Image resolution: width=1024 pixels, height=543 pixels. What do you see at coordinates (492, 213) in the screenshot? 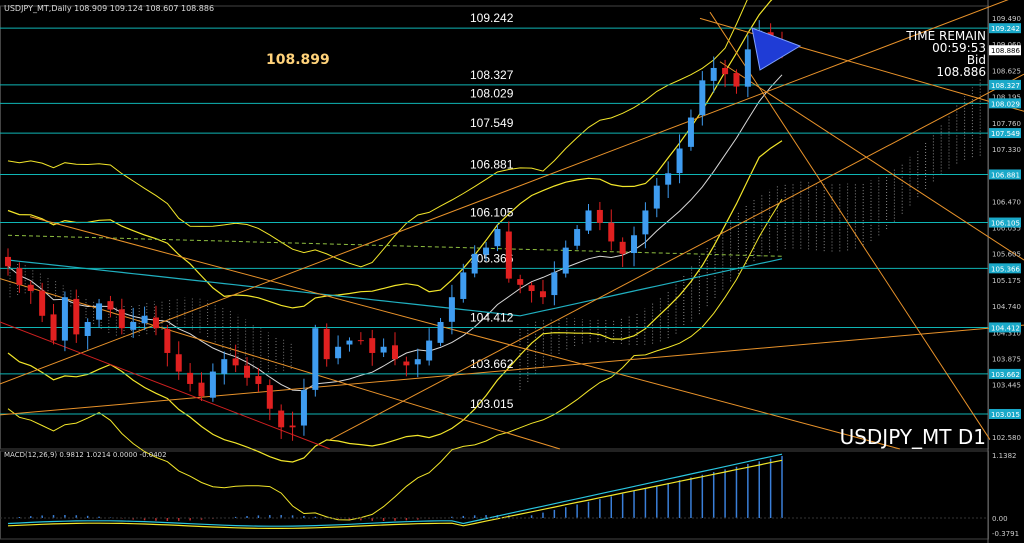
I see `level-label: 106.105` at bounding box center [492, 213].